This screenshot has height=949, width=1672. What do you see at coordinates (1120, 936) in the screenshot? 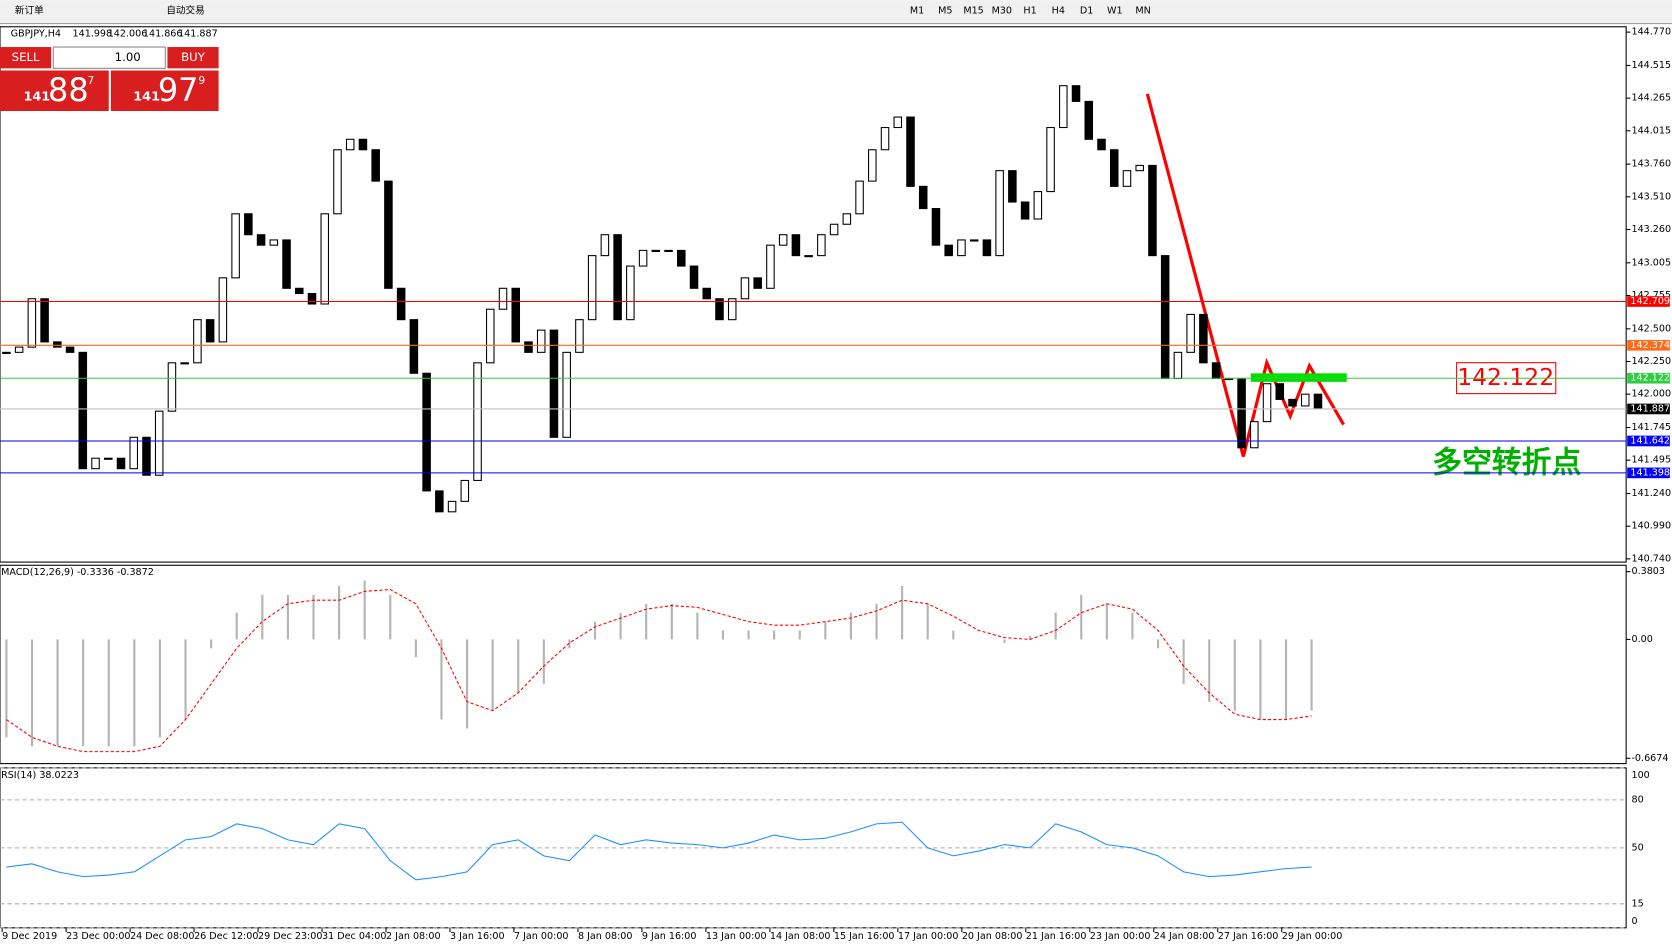
I see `x-tick-label: 23 Jan 00:00` at bounding box center [1120, 936].